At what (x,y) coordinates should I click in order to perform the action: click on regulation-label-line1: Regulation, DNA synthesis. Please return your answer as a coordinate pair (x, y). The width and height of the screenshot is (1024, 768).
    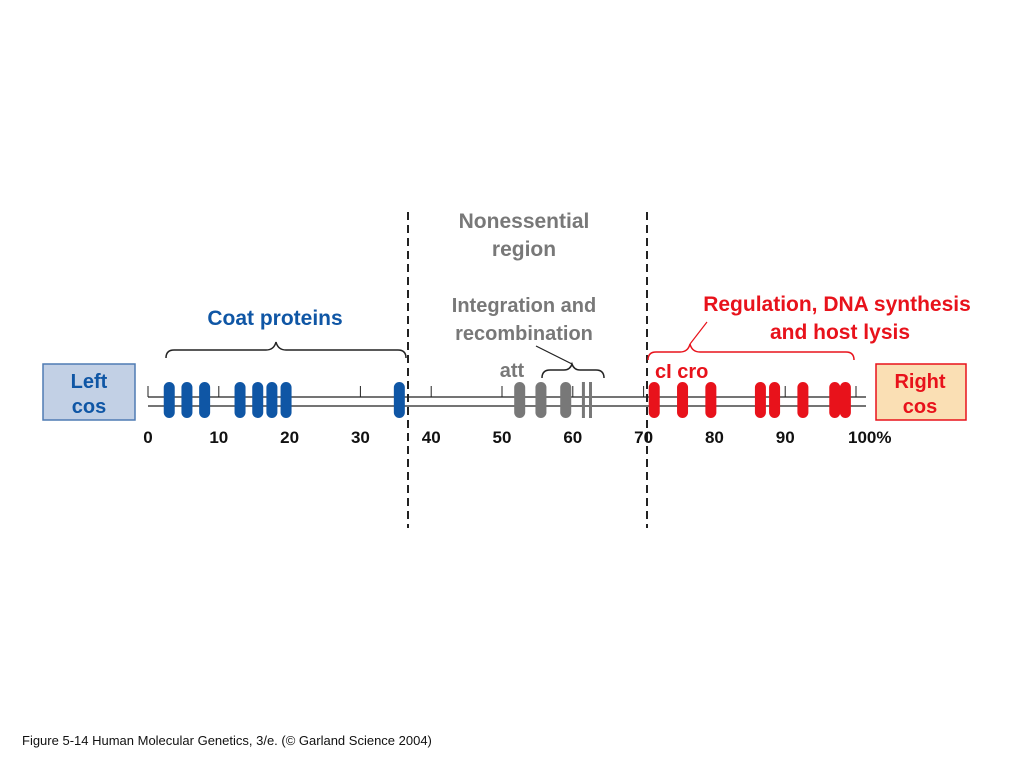
    Looking at the image, I should click on (837, 304).